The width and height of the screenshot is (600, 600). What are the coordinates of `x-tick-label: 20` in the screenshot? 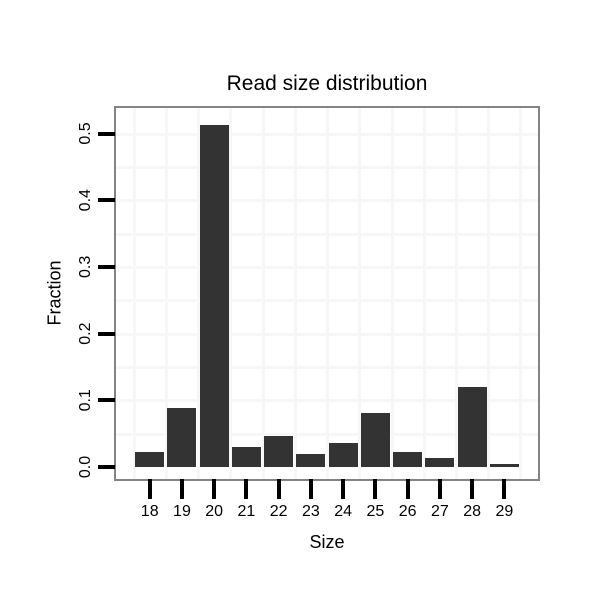 It's located at (214, 511).